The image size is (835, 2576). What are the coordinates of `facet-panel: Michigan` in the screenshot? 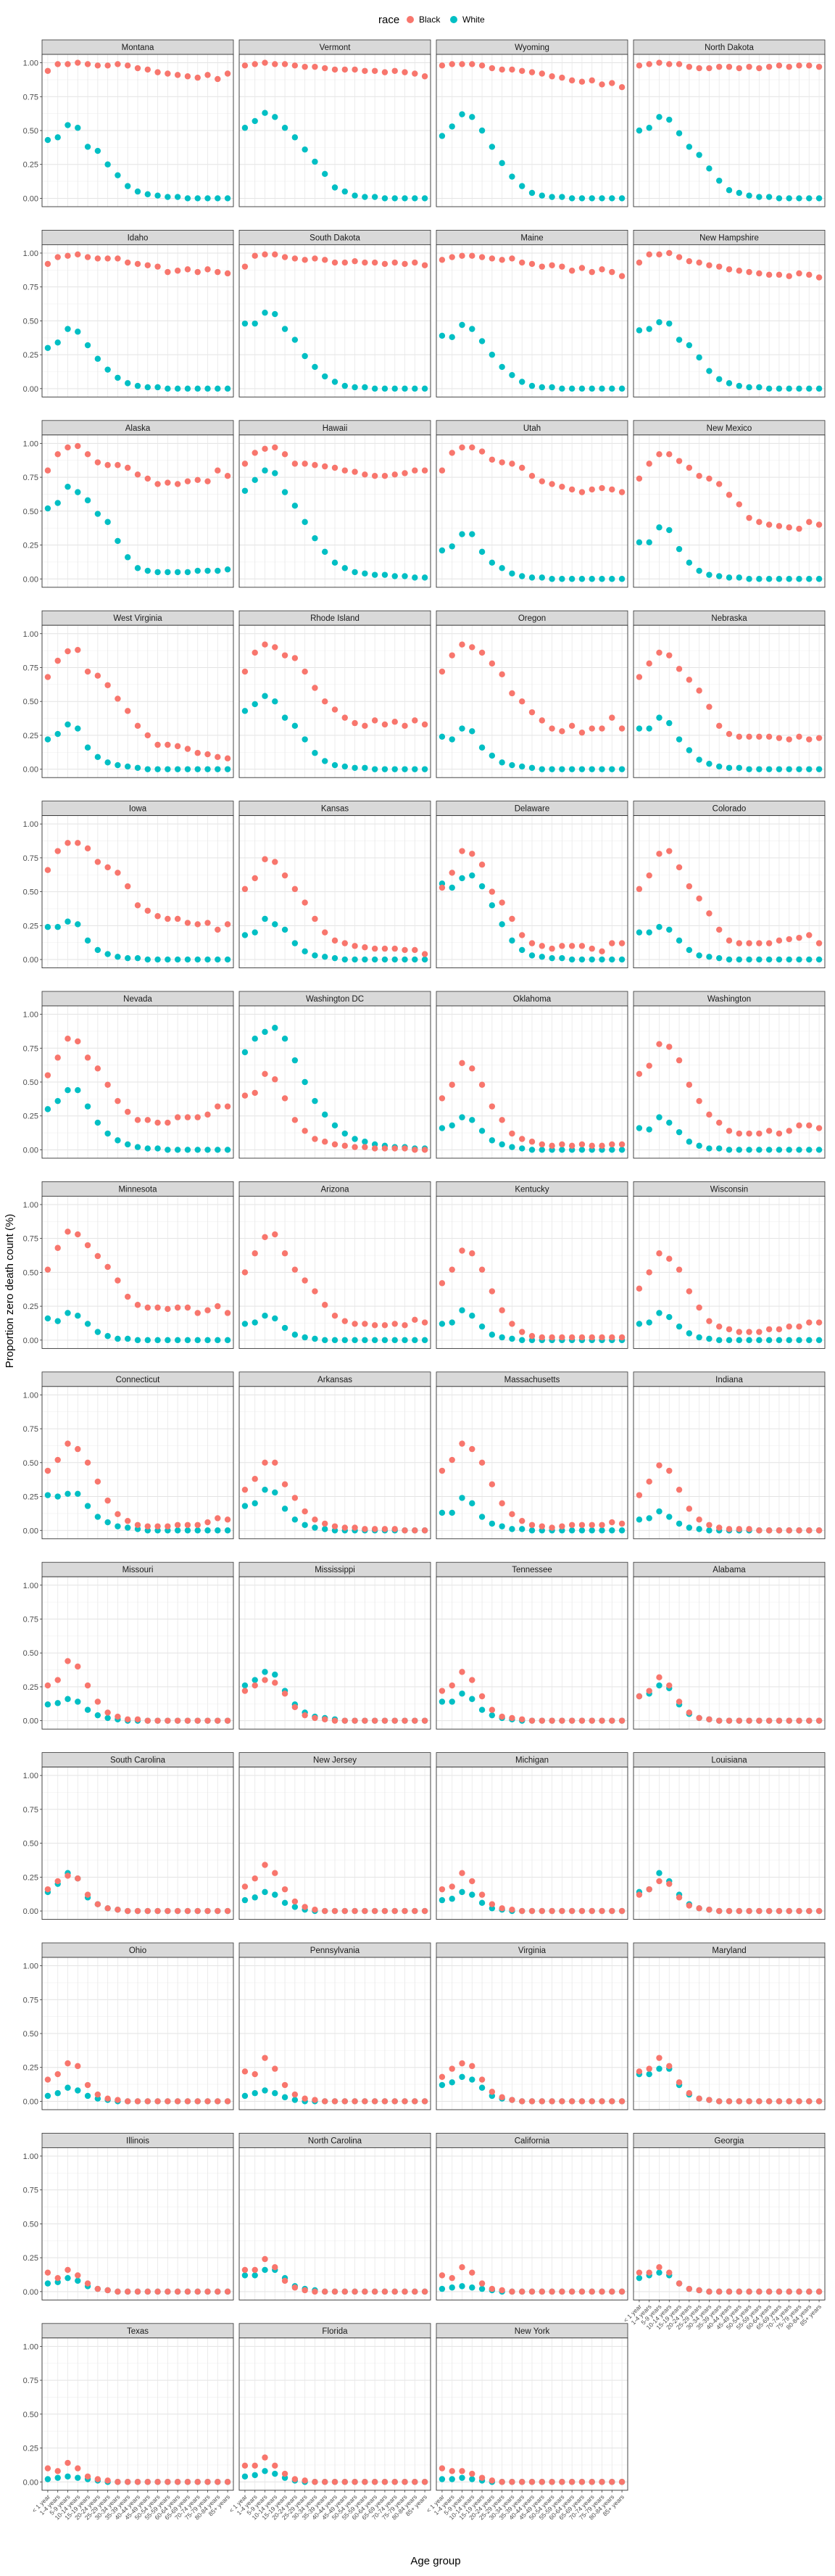 It's located at (532, 1836).